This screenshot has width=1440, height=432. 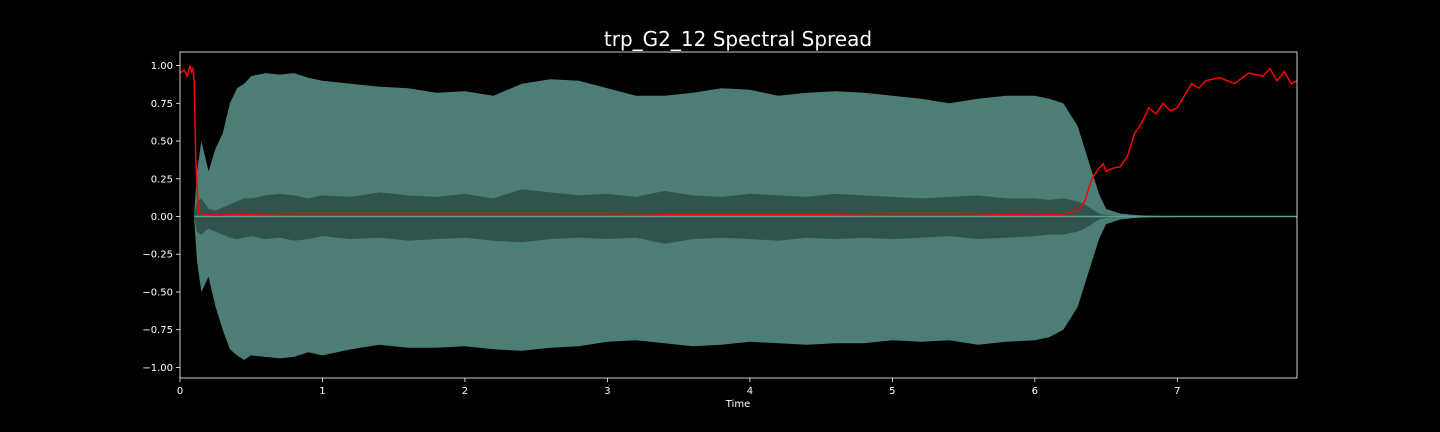 What do you see at coordinates (892, 391) in the screenshot?
I see `x-tick-label: 5` at bounding box center [892, 391].